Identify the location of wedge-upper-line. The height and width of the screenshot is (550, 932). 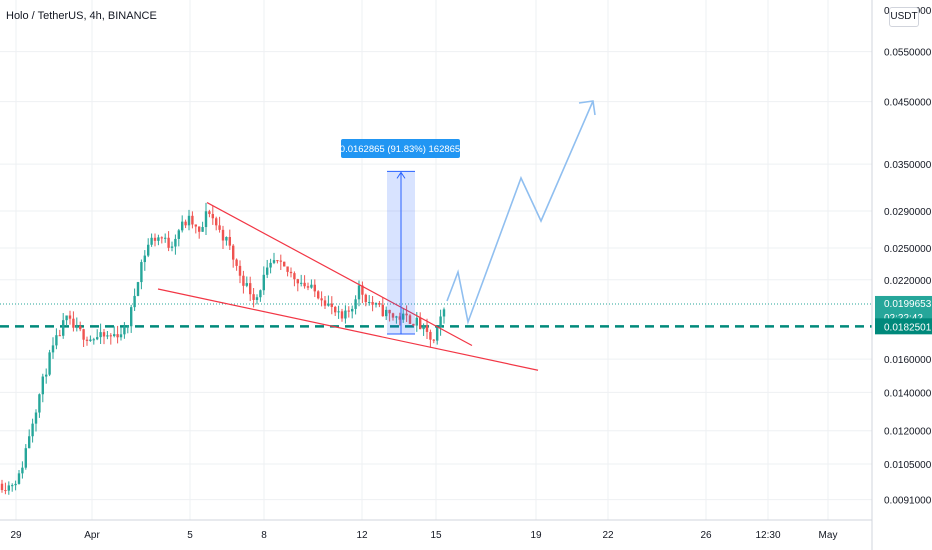
(339, 274).